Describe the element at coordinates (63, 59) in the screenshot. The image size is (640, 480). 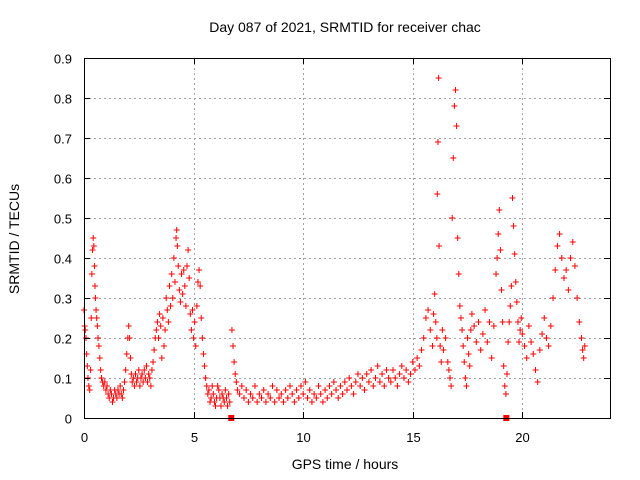
I see `y-tick-label: 0.9` at that location.